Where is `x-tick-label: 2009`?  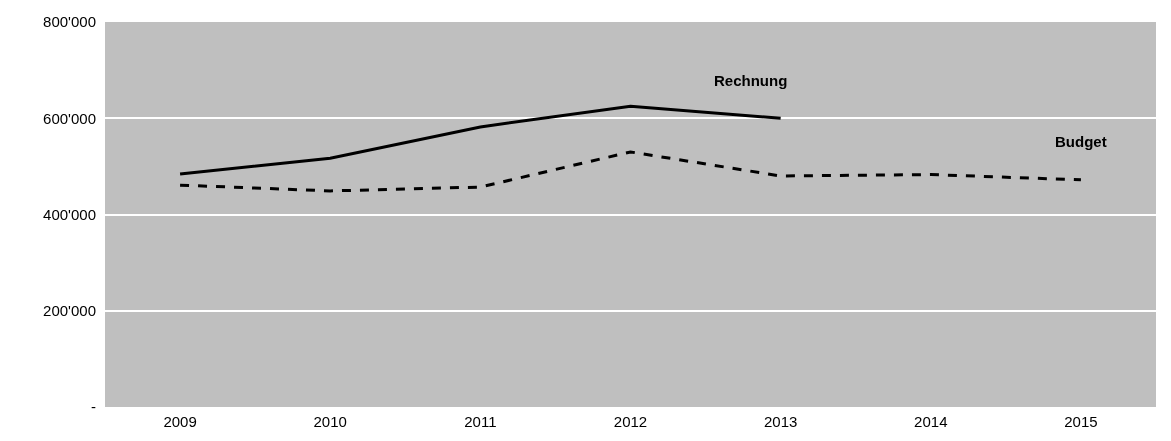 x-tick-label: 2009 is located at coordinates (180, 421).